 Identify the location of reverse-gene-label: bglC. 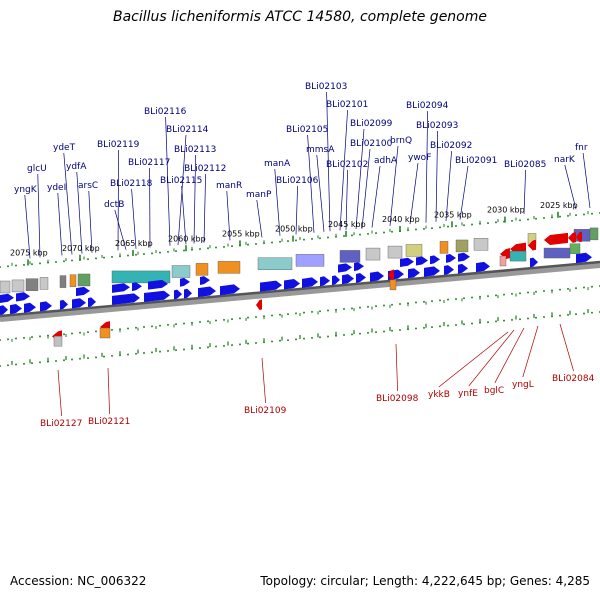
(494, 391).